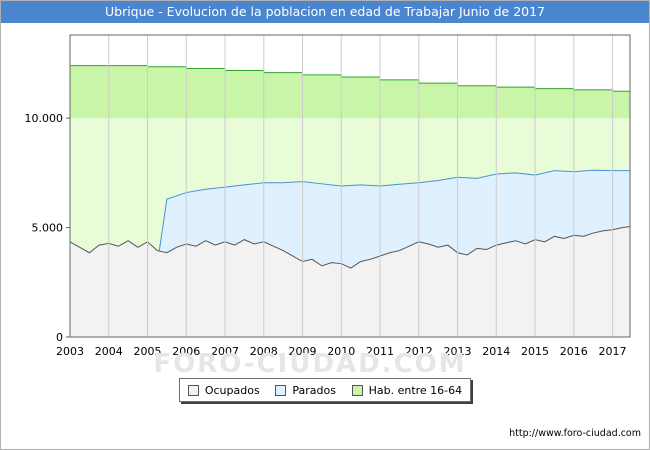 The image size is (650, 450). Describe the element at coordinates (496, 351) in the screenshot. I see `x-tick-label: 2014` at that location.